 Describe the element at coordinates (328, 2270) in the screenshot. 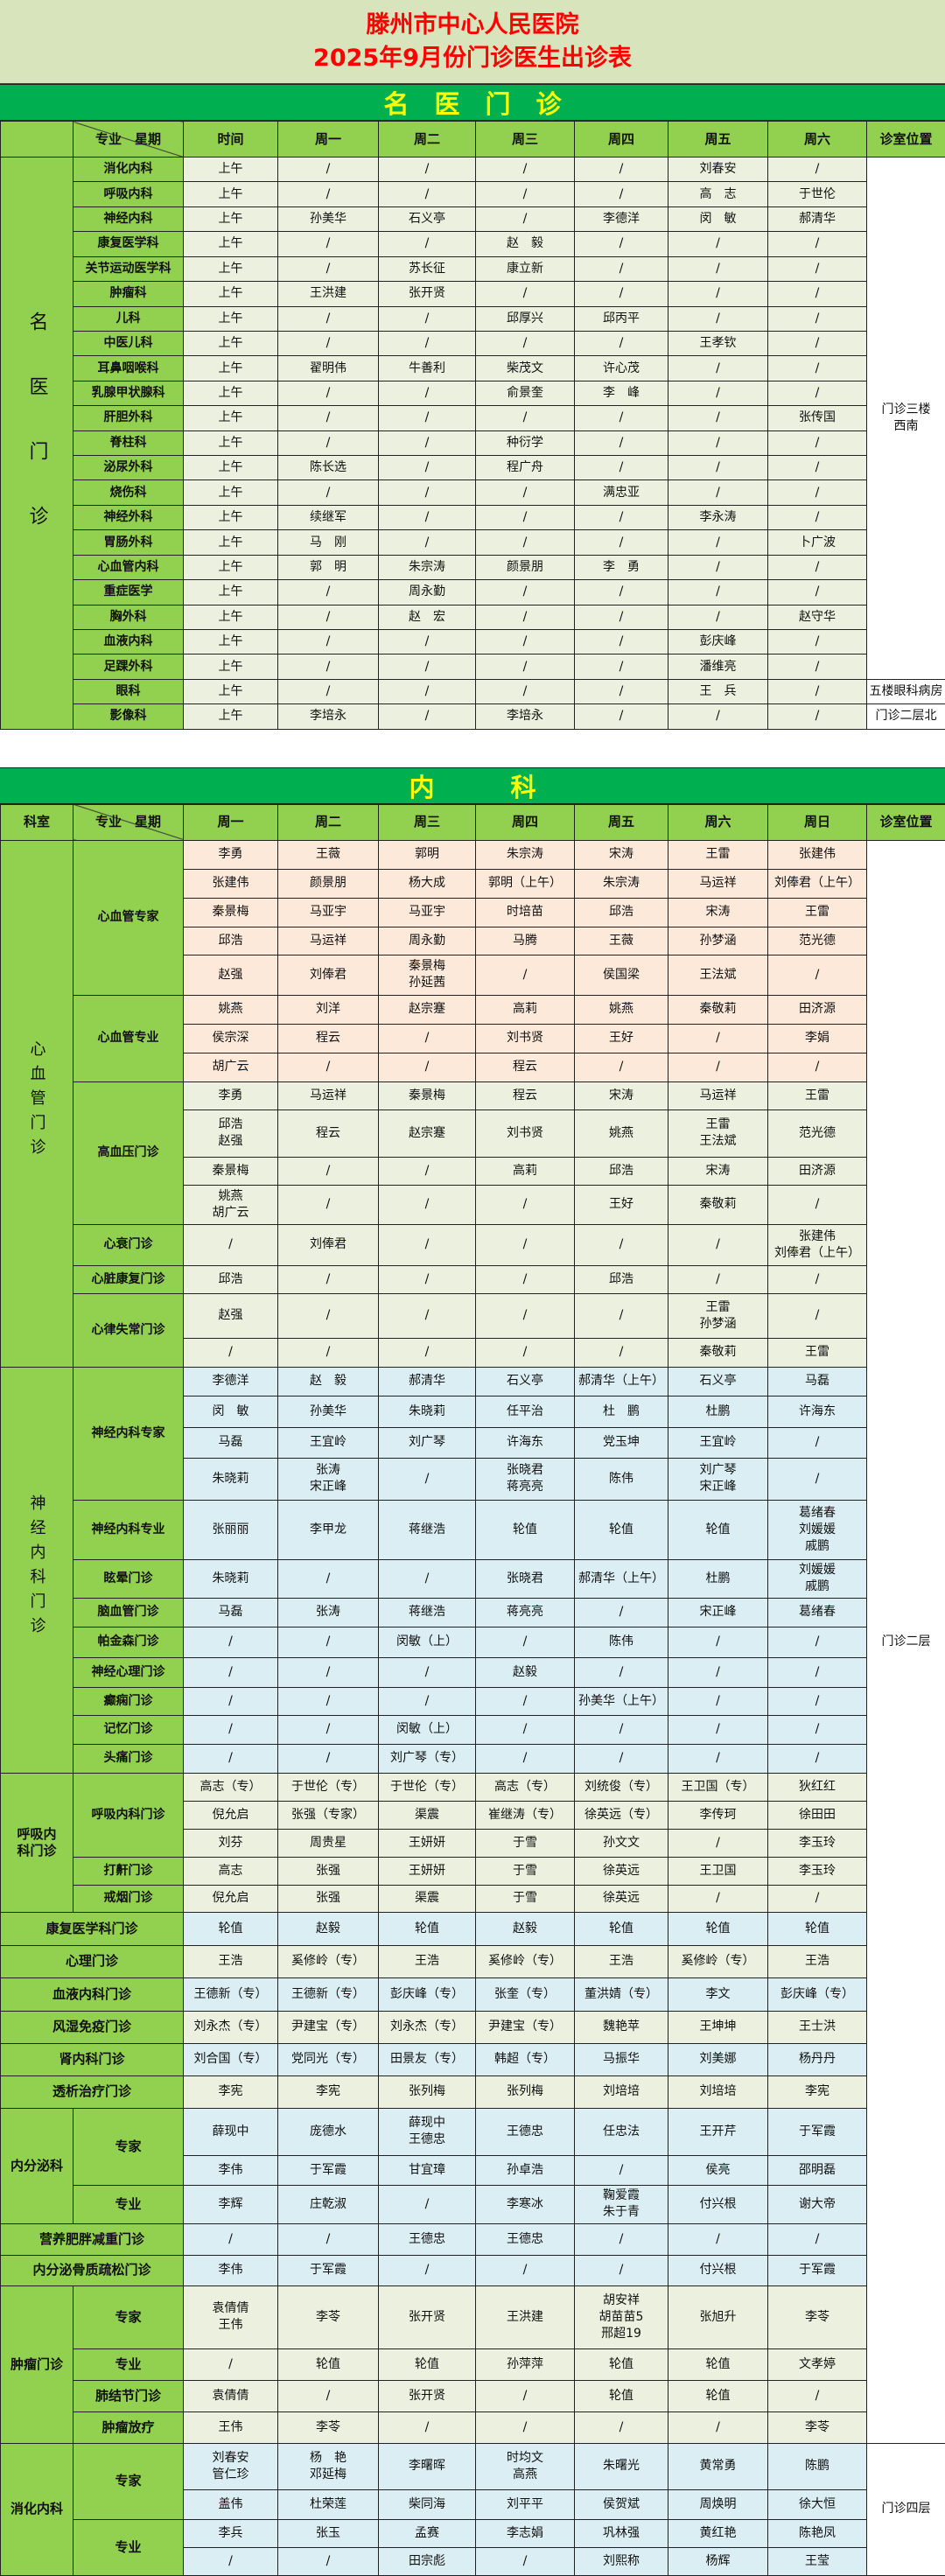

I see `doctor-cell: 于军霞` at that location.